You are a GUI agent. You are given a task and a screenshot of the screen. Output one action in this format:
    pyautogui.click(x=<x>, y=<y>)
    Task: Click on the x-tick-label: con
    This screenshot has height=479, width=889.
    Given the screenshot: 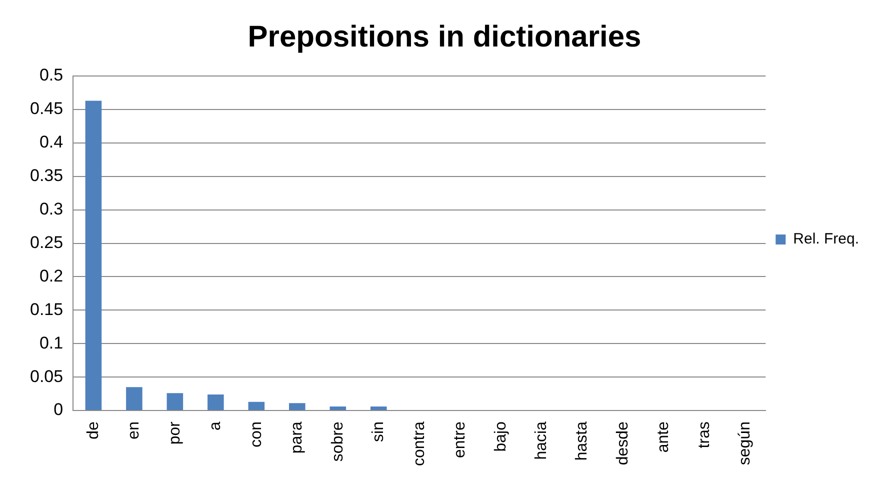 What is the action you would take?
    pyautogui.click(x=256, y=435)
    